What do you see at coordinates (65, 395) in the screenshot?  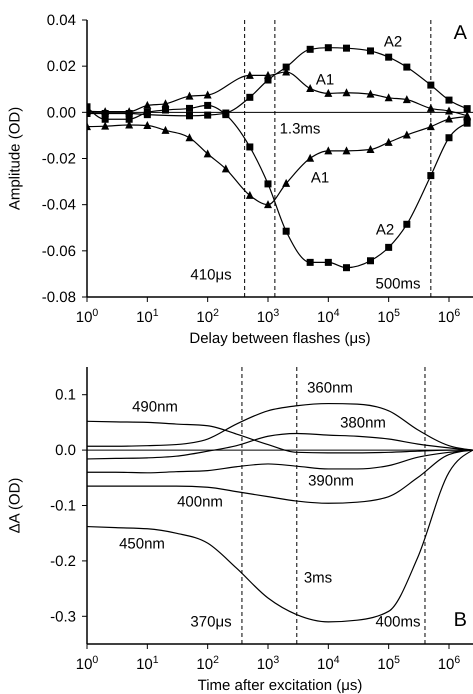 I see `y-tick-label: 0.1` at bounding box center [65, 395].